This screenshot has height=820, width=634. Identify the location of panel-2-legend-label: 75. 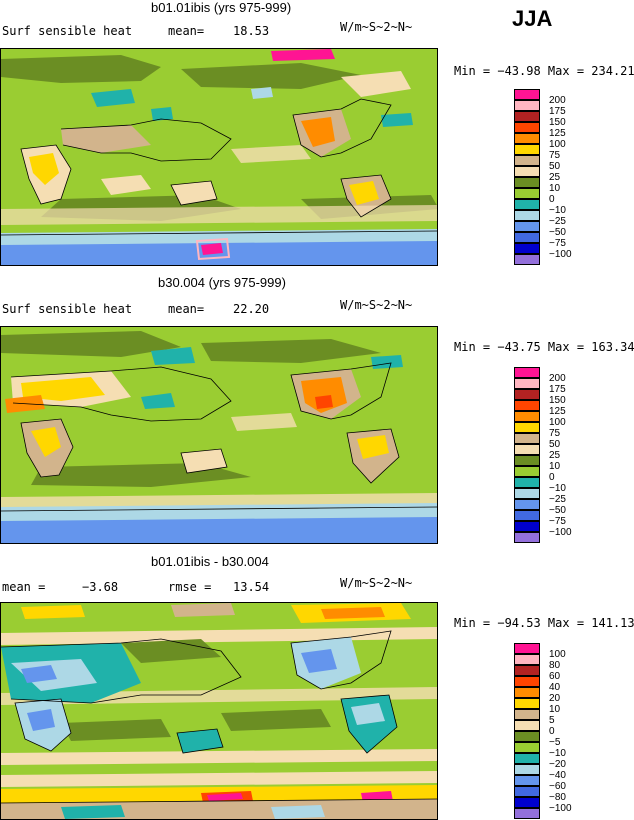
(555, 433).